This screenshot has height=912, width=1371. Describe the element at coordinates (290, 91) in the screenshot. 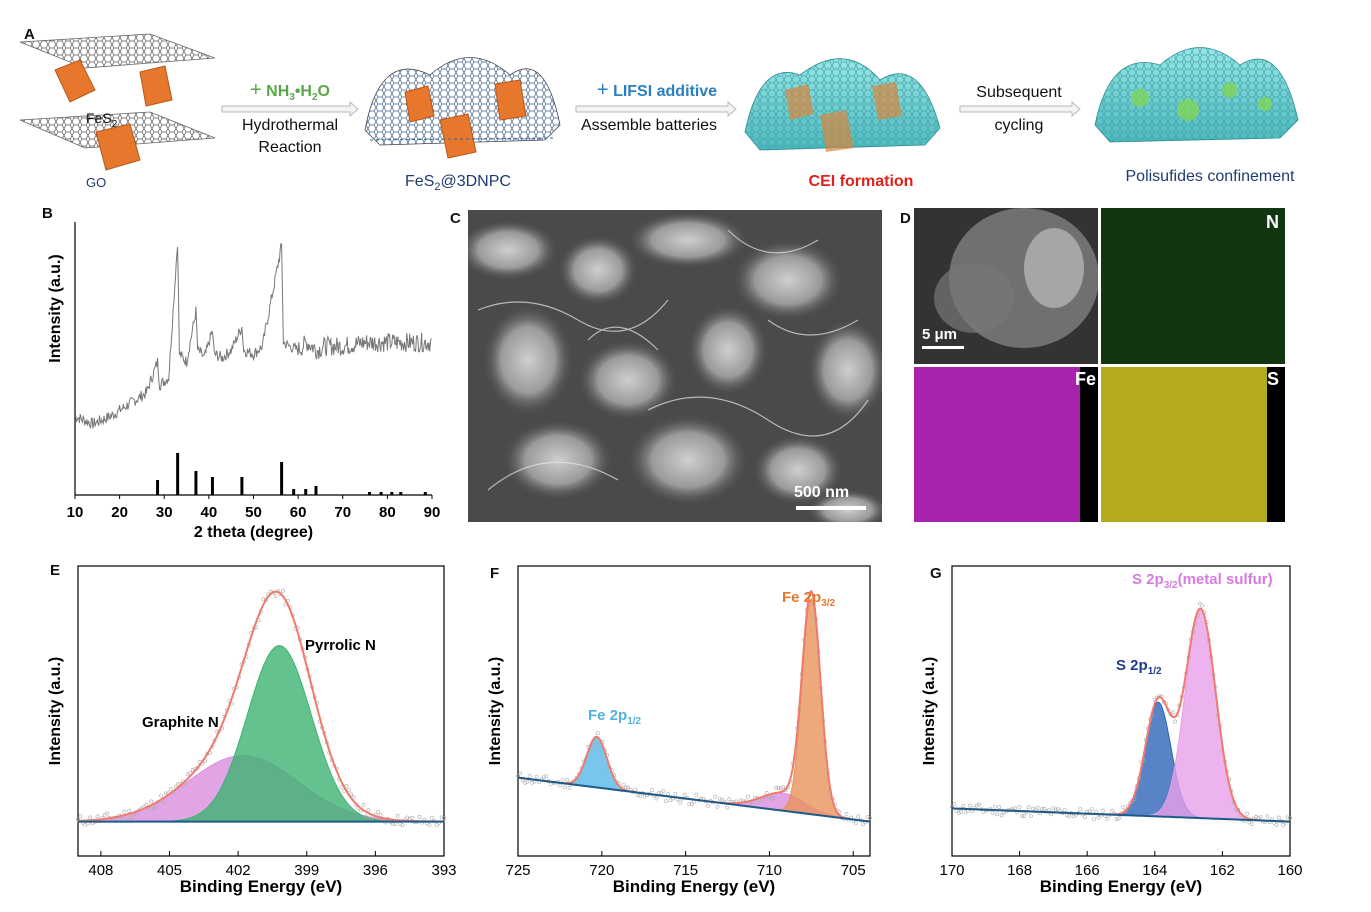

I see `step1-reagent: + NH3•H2O` at that location.